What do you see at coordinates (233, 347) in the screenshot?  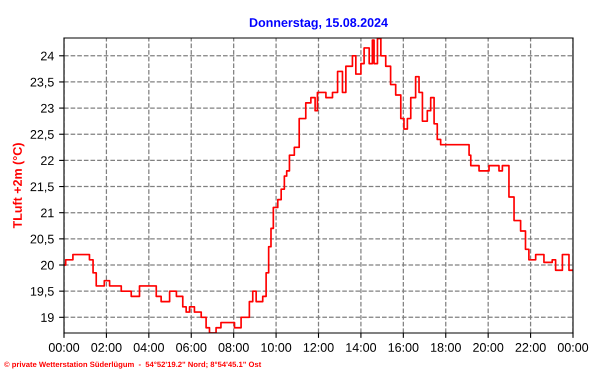 I see `x-tick-label: 08:00` at bounding box center [233, 347].